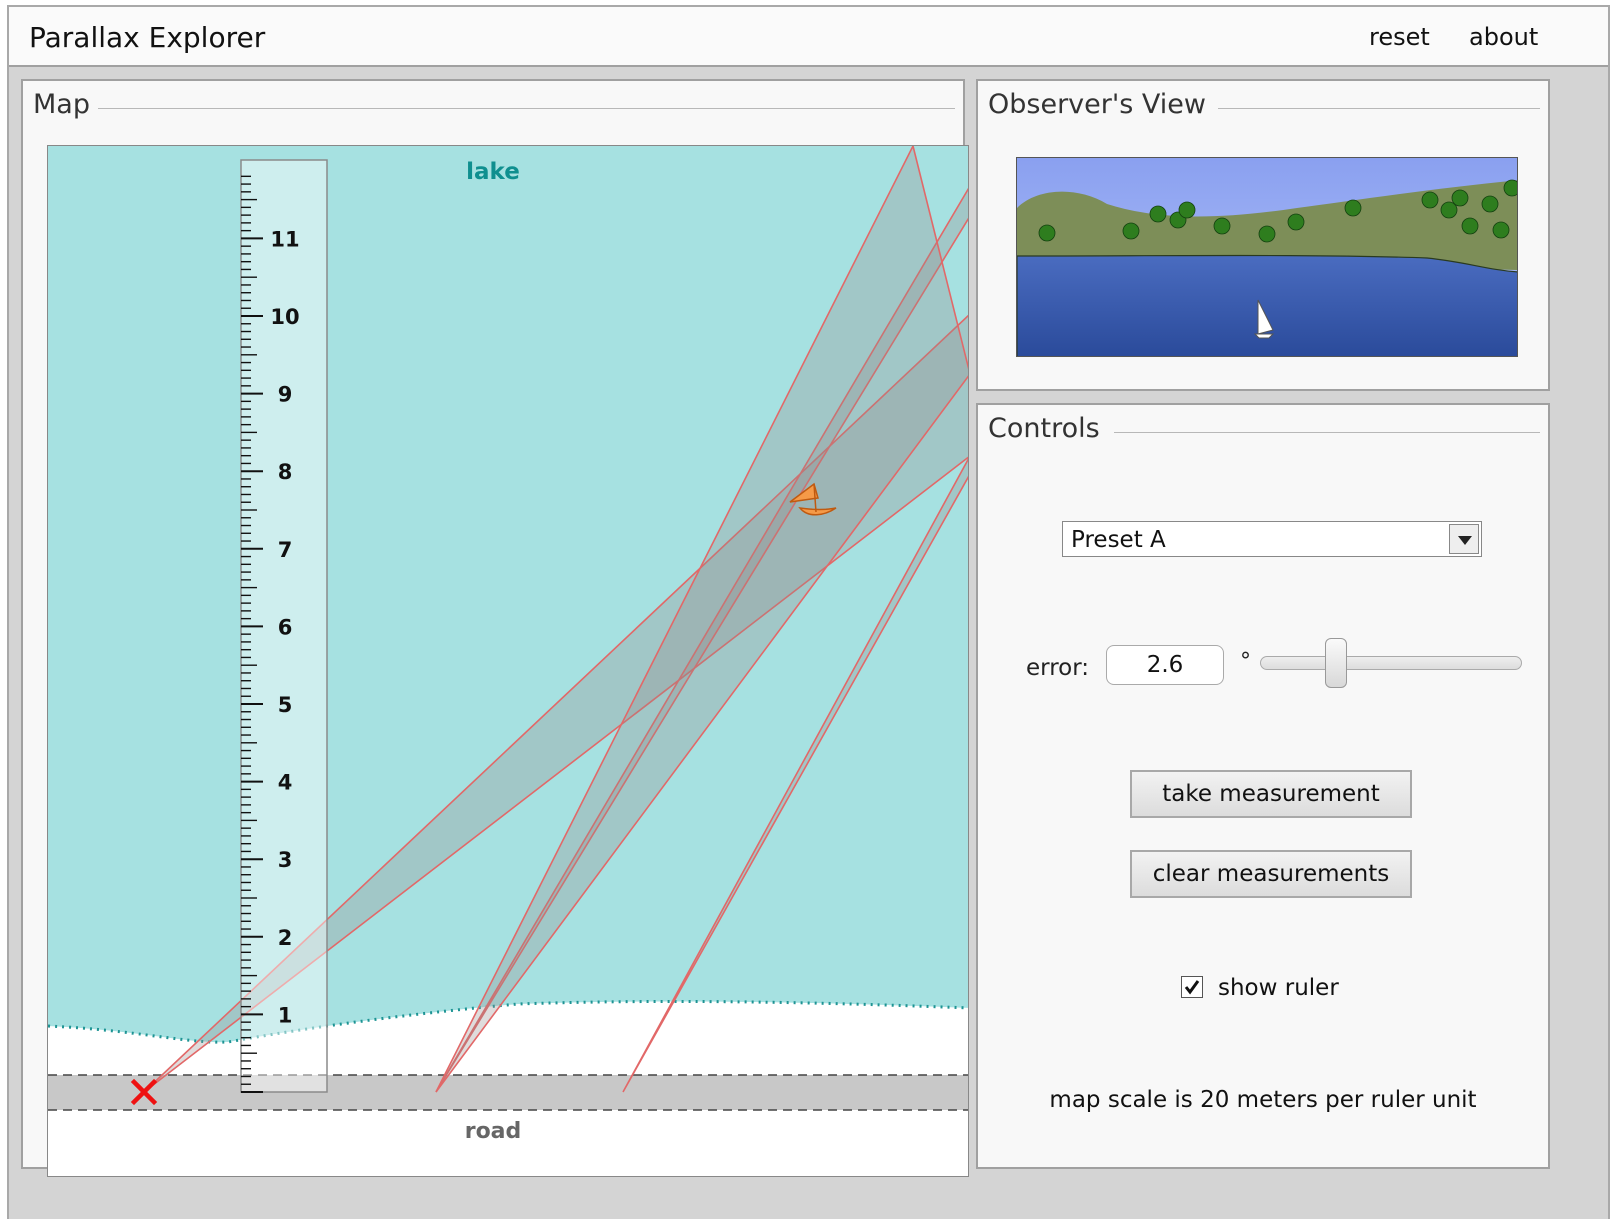  What do you see at coordinates (1271, 794) in the screenshot?
I see `take-measurement-button: take measurement` at bounding box center [1271, 794].